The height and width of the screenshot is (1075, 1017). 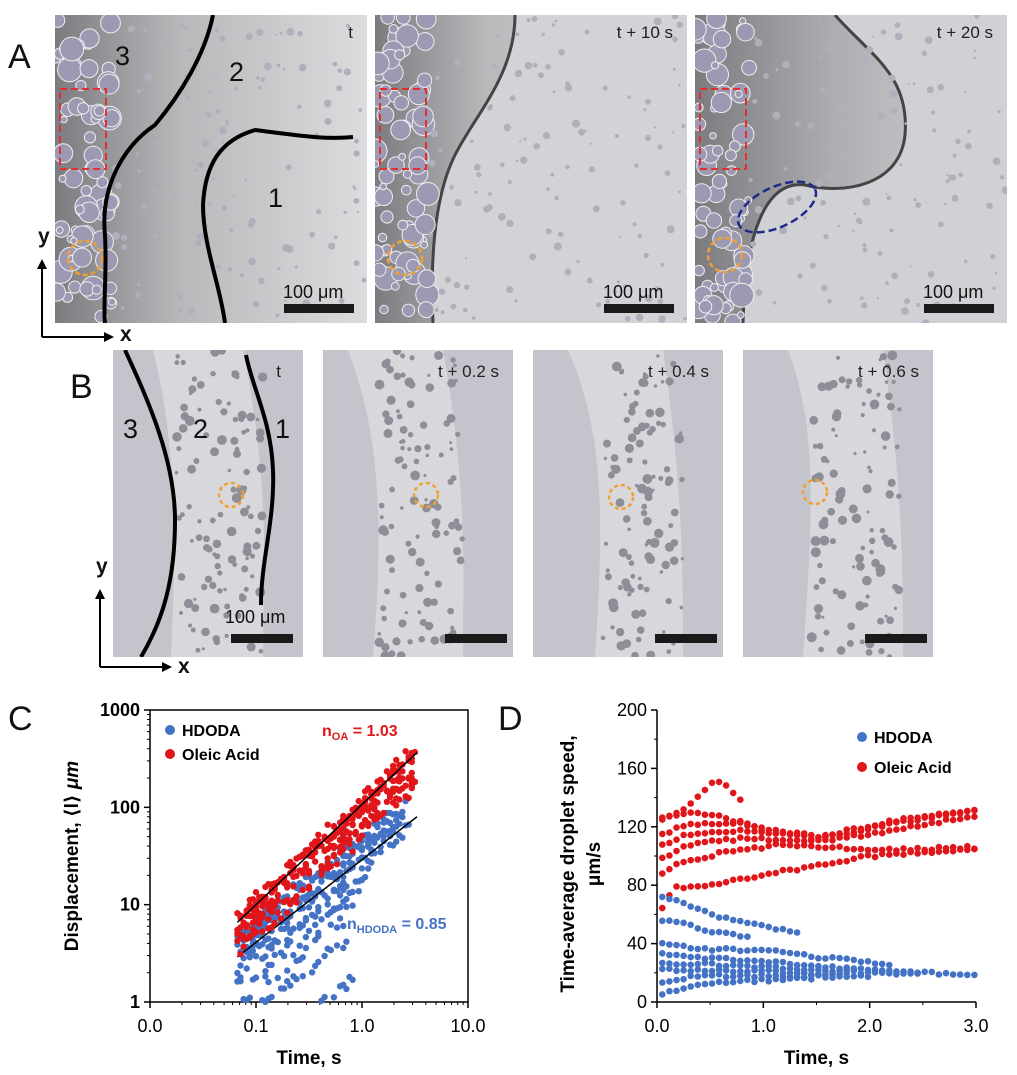 I want to click on y-axis-label-line2: μm/s, so click(x=594, y=864).